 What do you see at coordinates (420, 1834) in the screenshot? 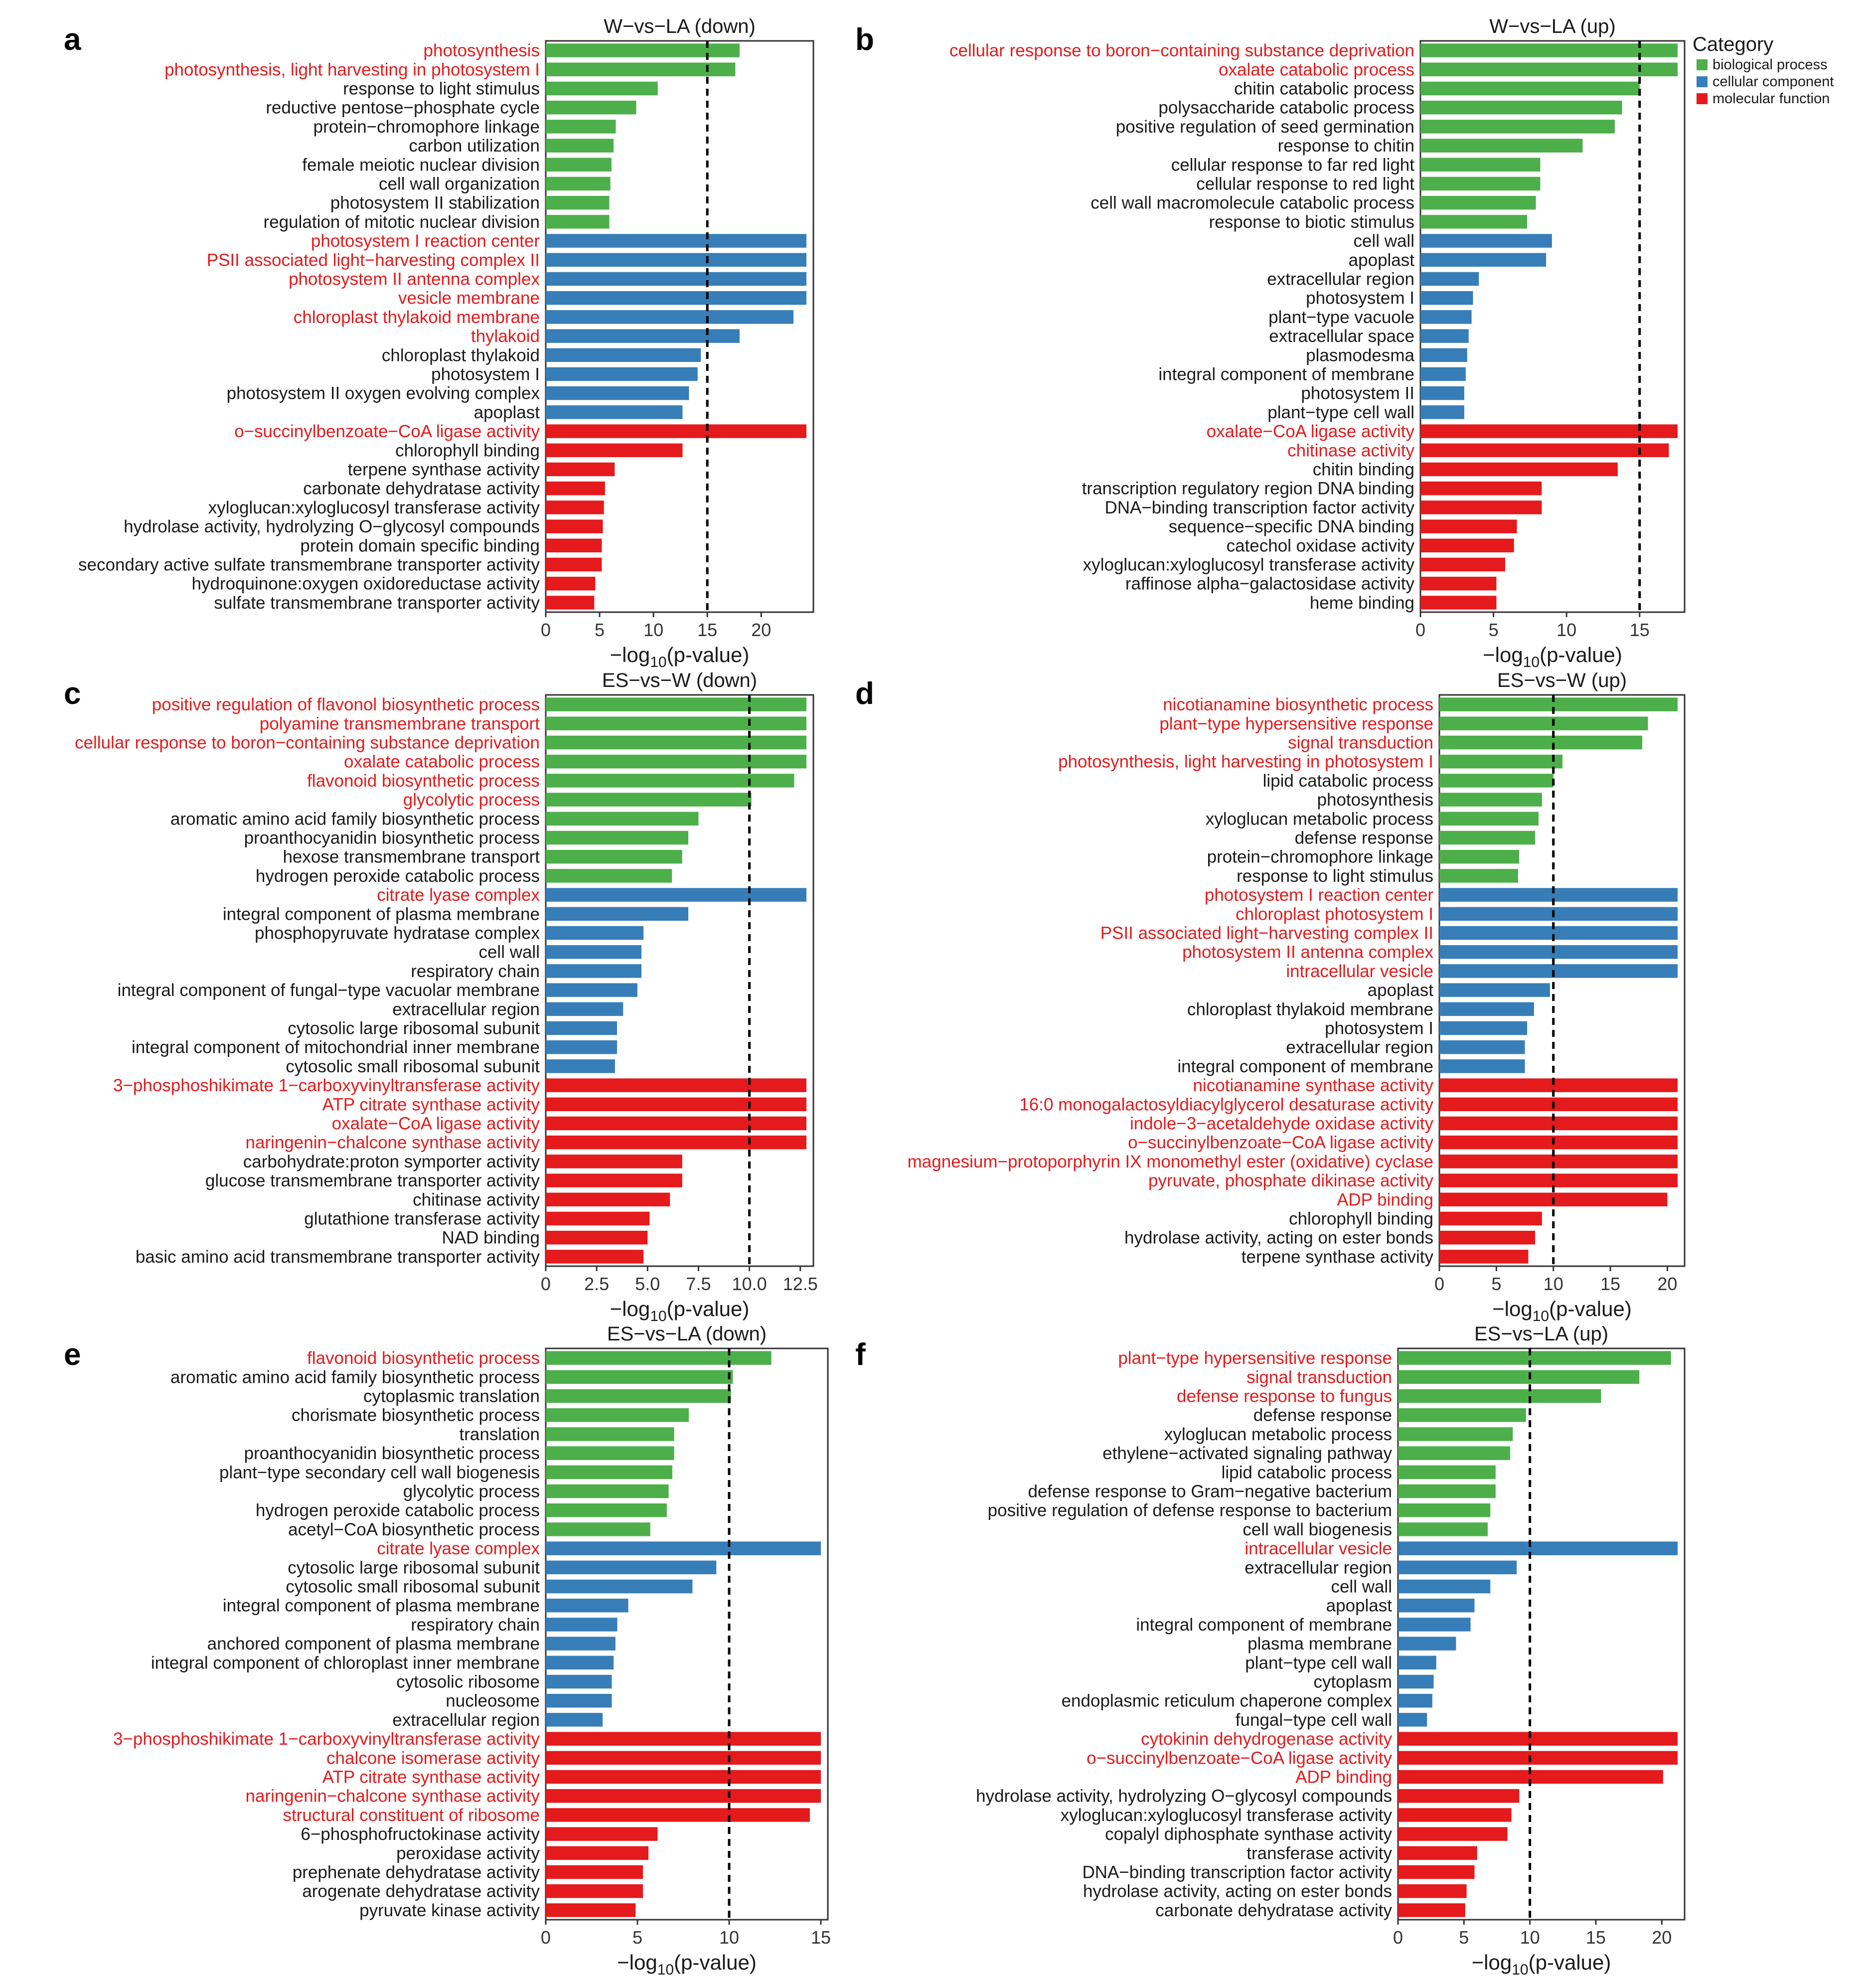
I see `category-label: 6−phosphofructokinase activity` at bounding box center [420, 1834].